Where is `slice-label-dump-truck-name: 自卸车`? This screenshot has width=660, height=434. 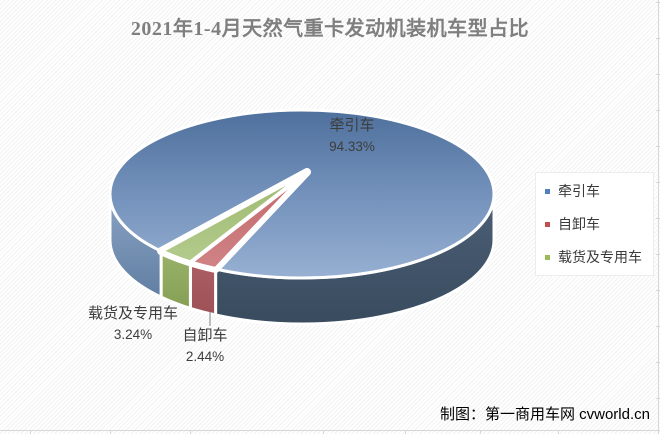
slice-label-dump-truck-name: 自卸车 is located at coordinates (205, 335).